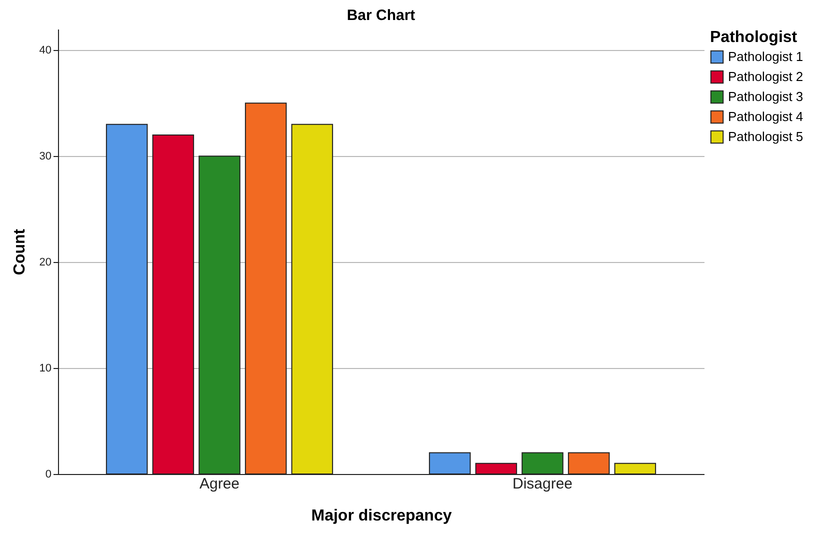 This screenshot has width=838, height=545. I want to click on x-tick-label: Disagree, so click(542, 484).